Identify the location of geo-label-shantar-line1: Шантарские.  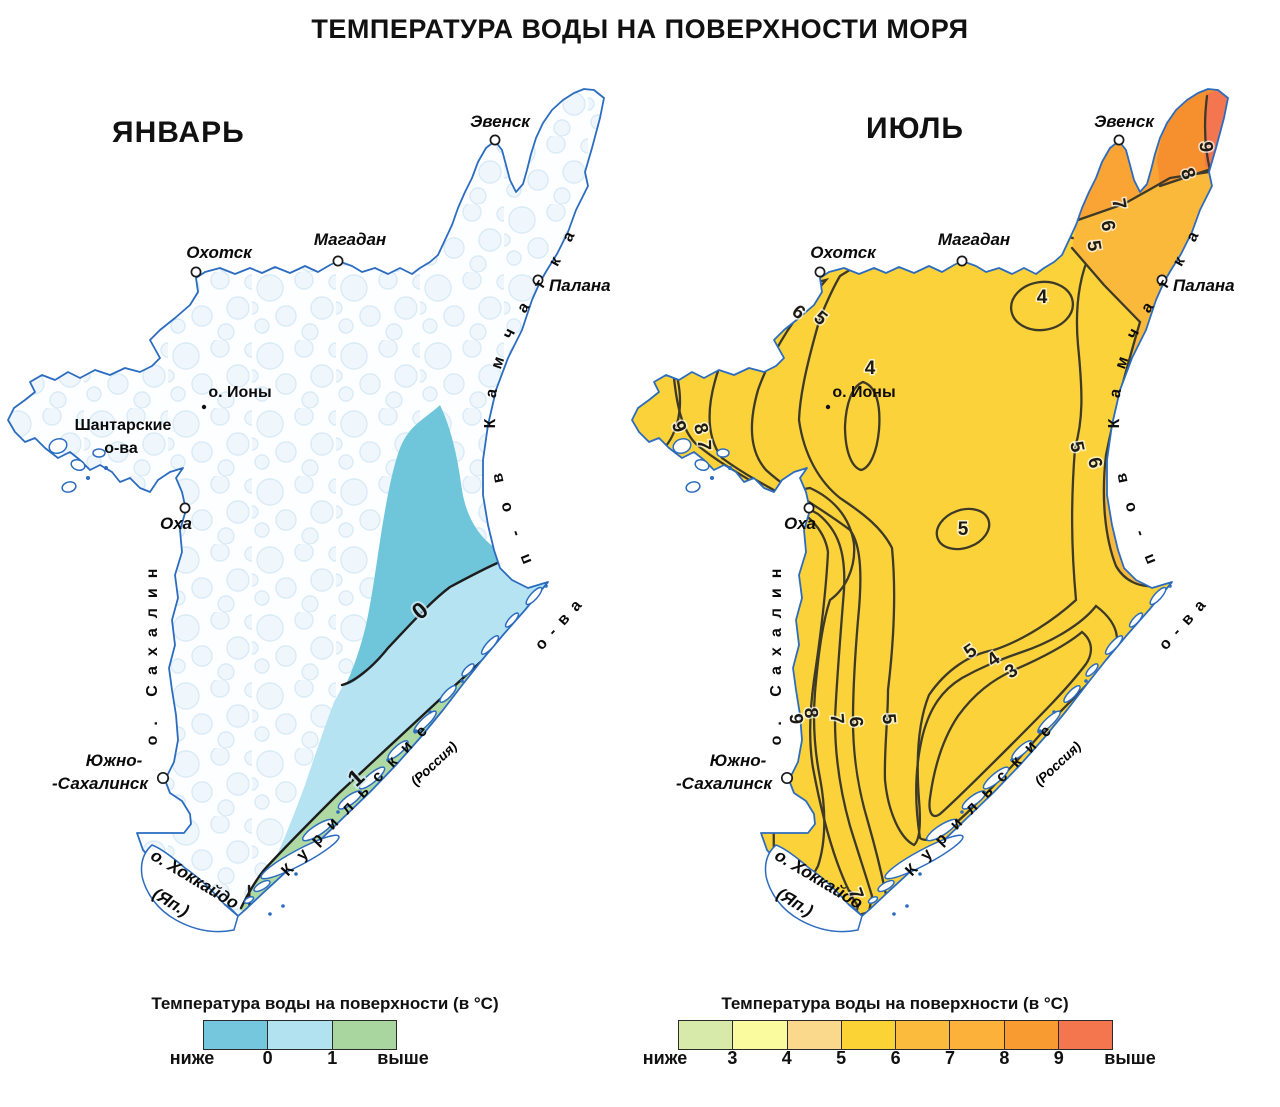
(123, 425).